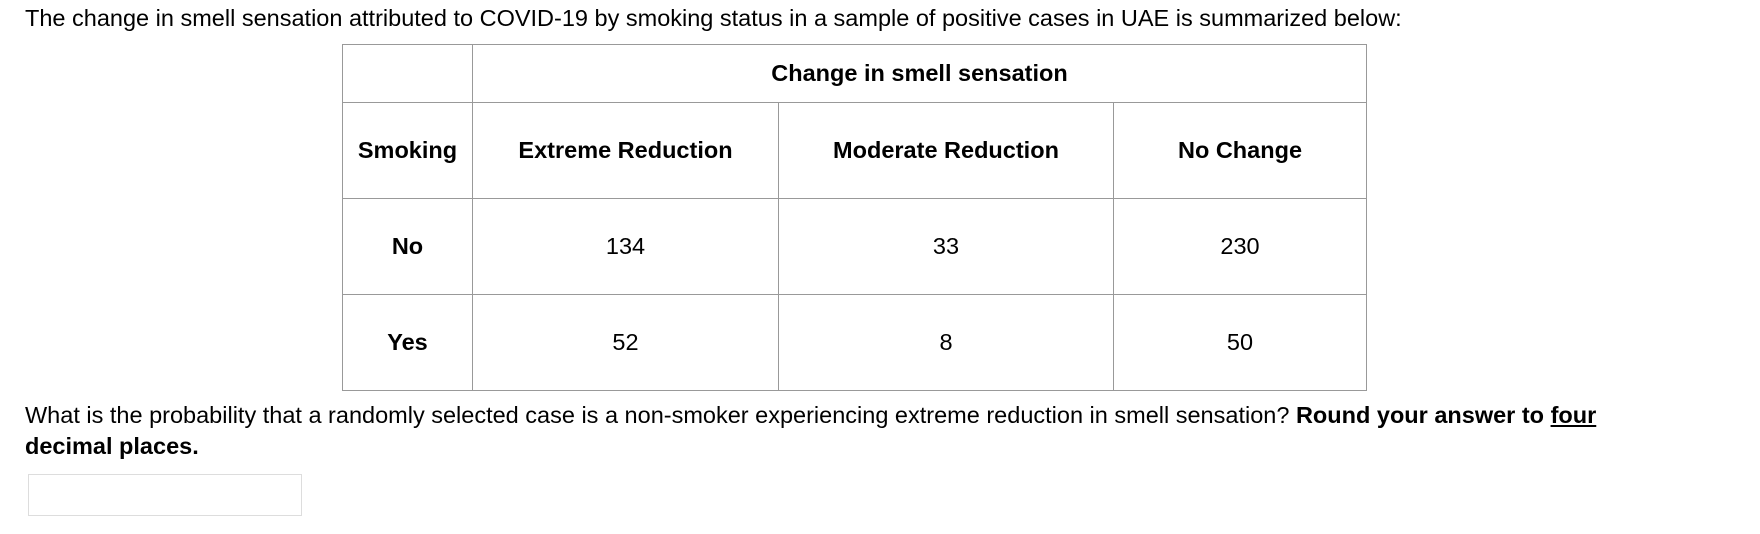  What do you see at coordinates (1573, 415) in the screenshot?
I see `instruction-emphasis: four` at bounding box center [1573, 415].